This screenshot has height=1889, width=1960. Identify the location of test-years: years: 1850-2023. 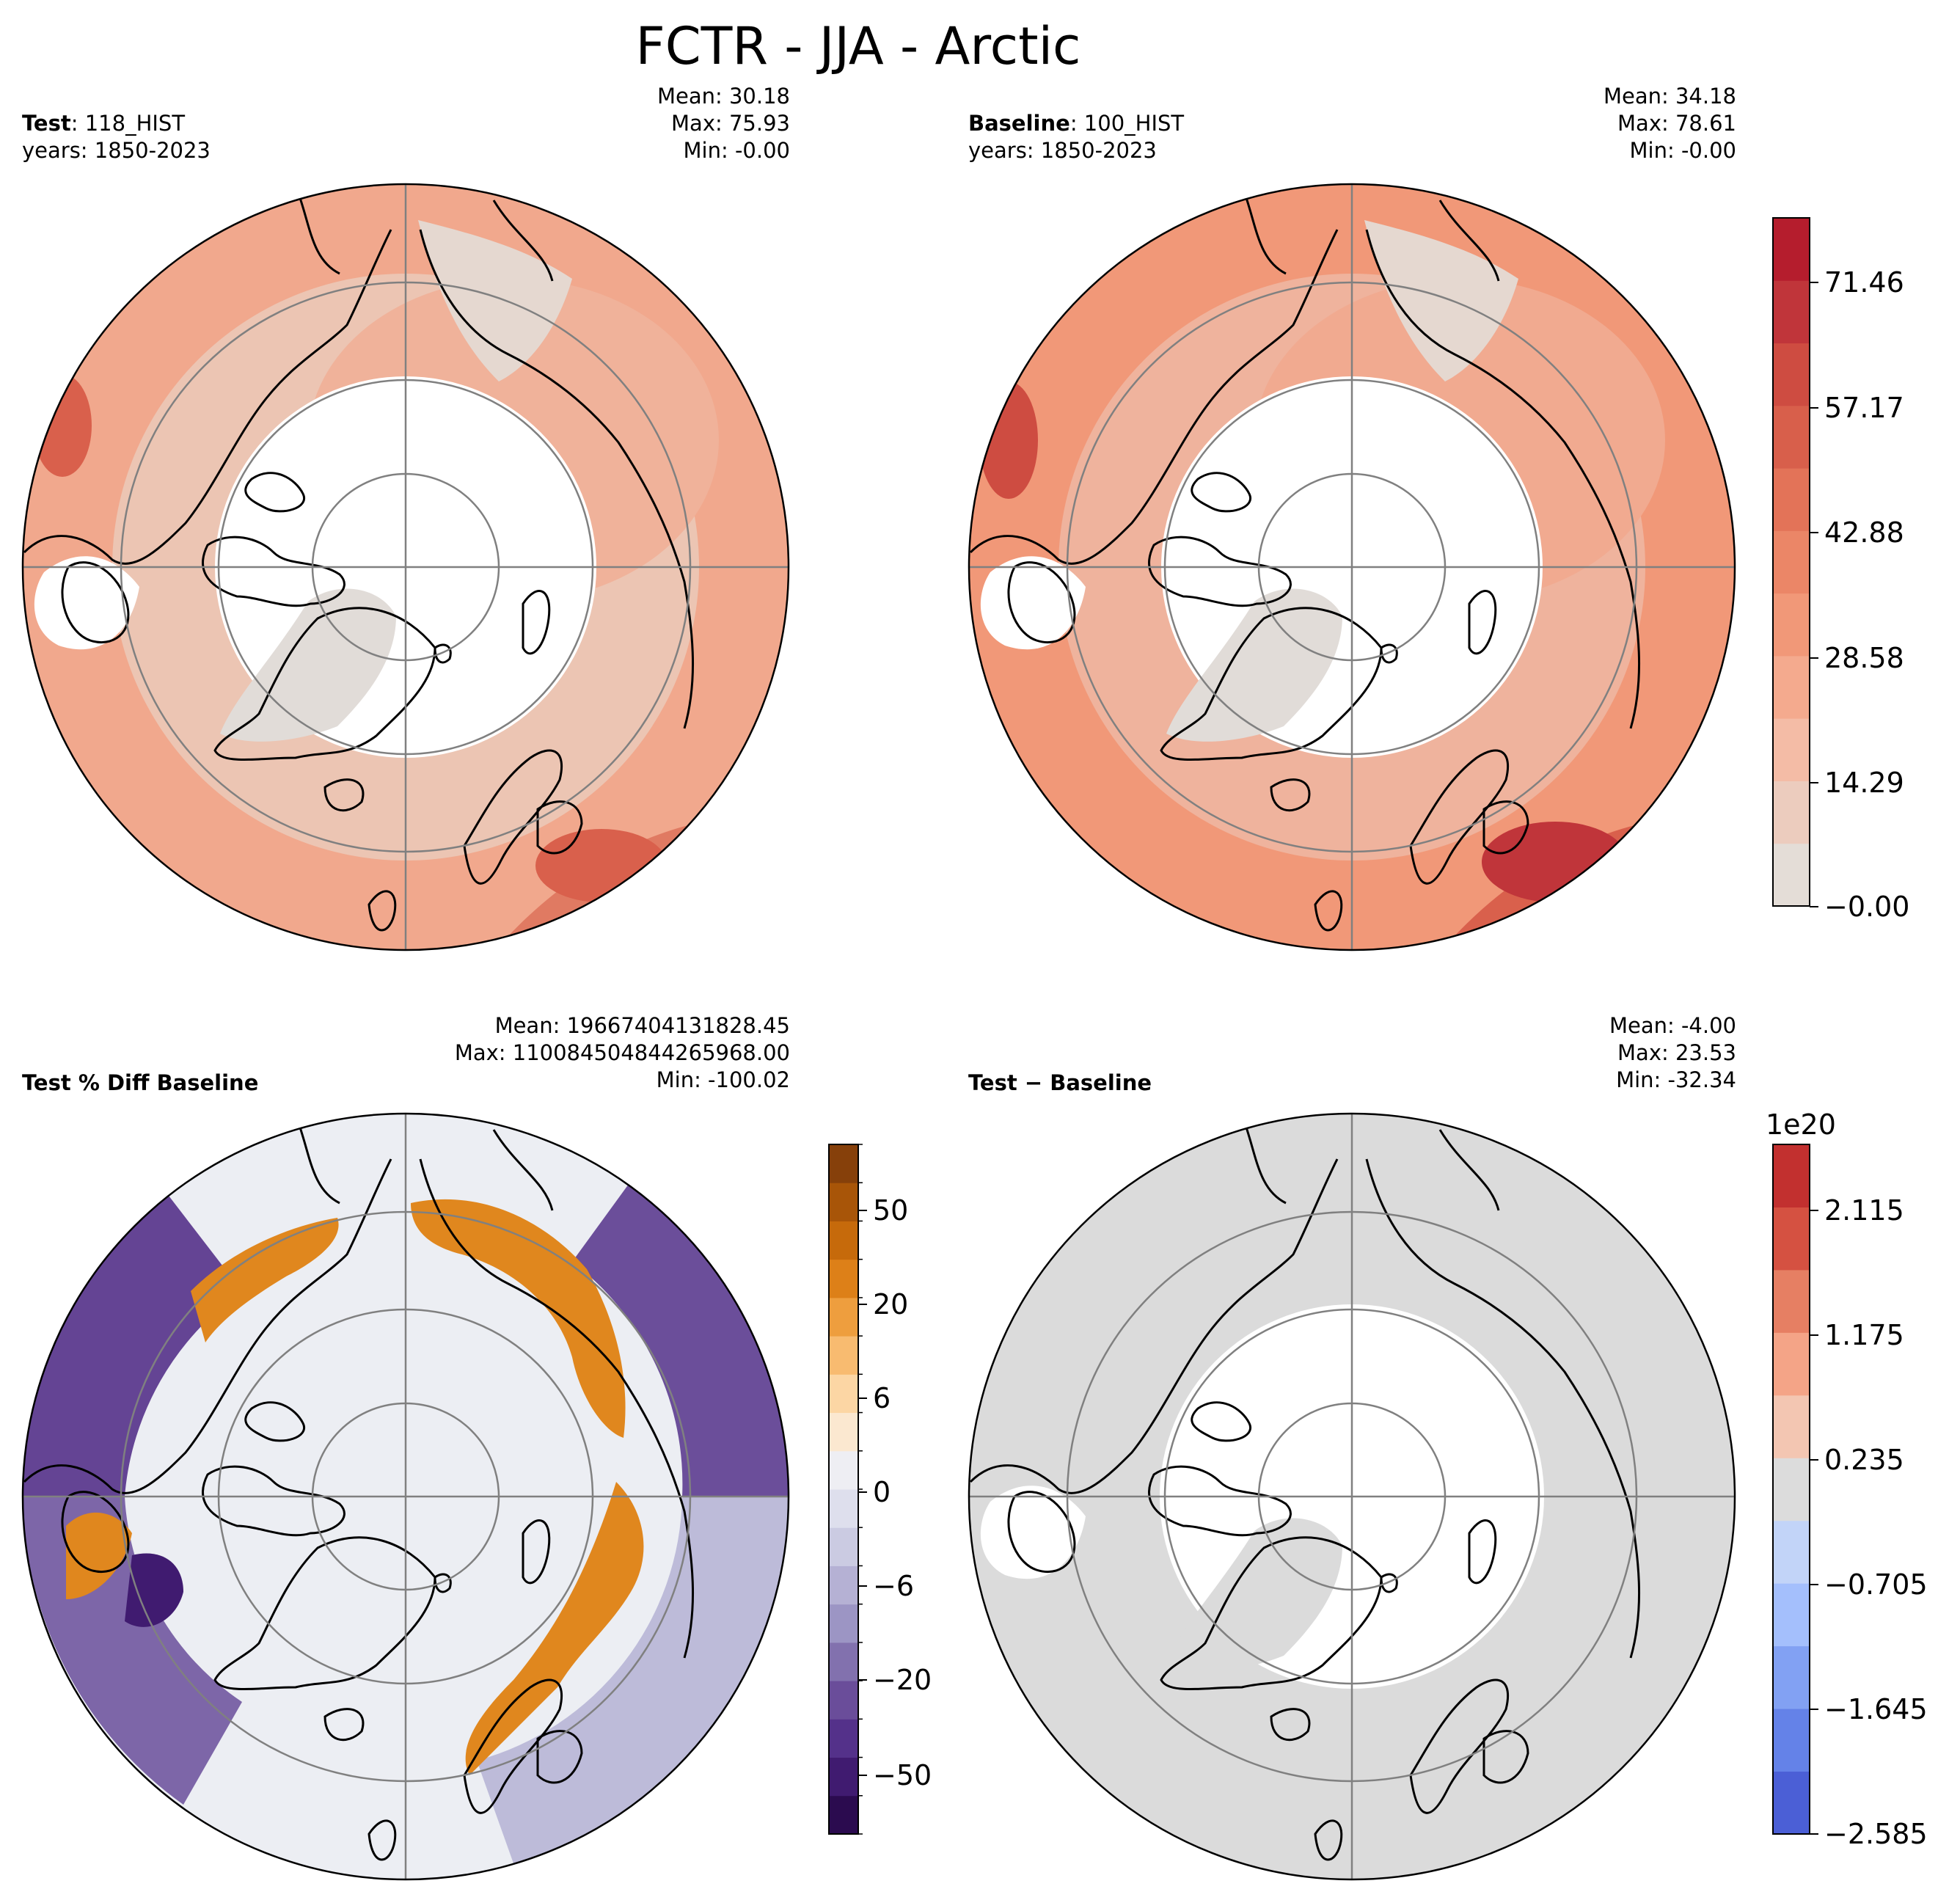
(116, 150).